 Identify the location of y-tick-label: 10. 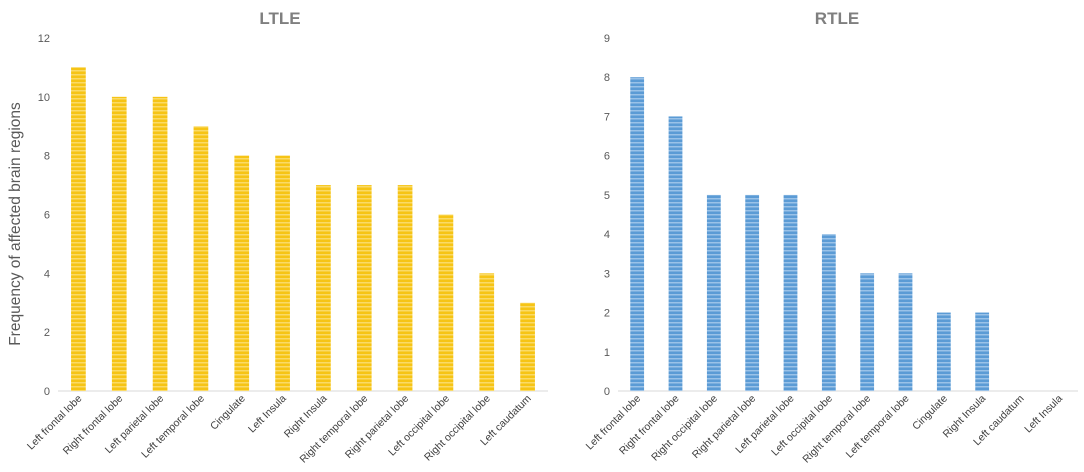
(44, 98).